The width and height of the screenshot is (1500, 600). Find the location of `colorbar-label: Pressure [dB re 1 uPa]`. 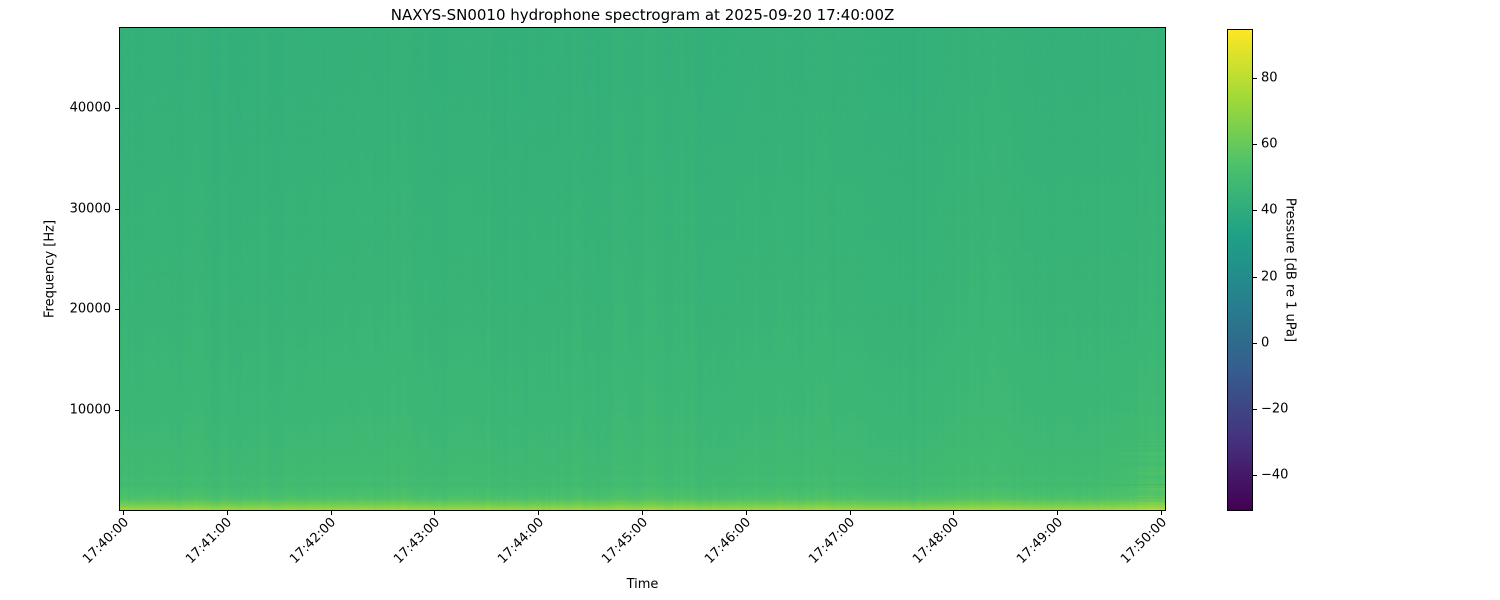

colorbar-label: Pressure [dB re 1 uPa] is located at coordinates (1290, 270).